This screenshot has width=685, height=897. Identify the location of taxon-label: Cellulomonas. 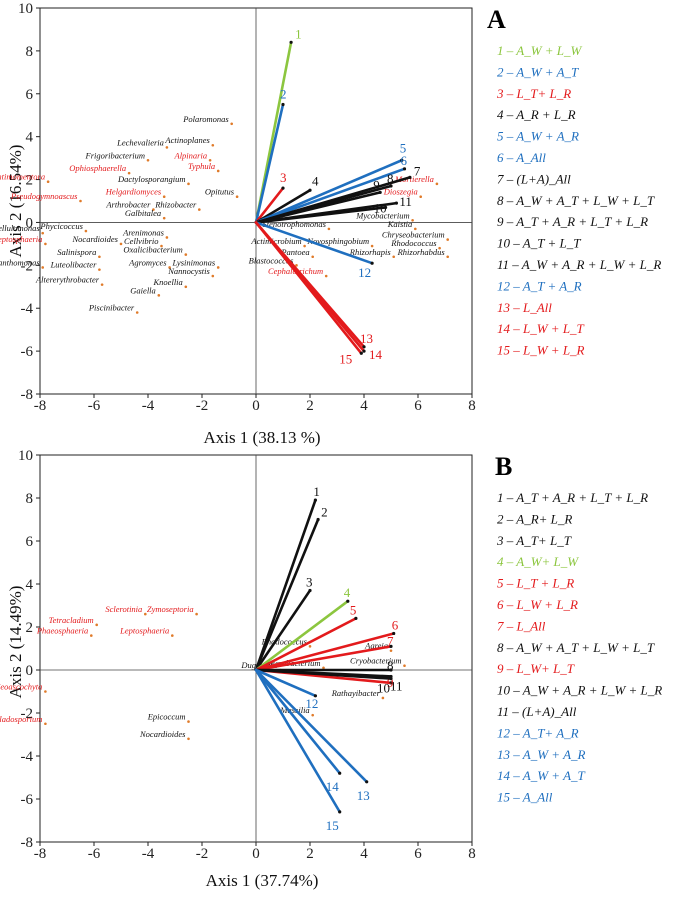
(20, 228).